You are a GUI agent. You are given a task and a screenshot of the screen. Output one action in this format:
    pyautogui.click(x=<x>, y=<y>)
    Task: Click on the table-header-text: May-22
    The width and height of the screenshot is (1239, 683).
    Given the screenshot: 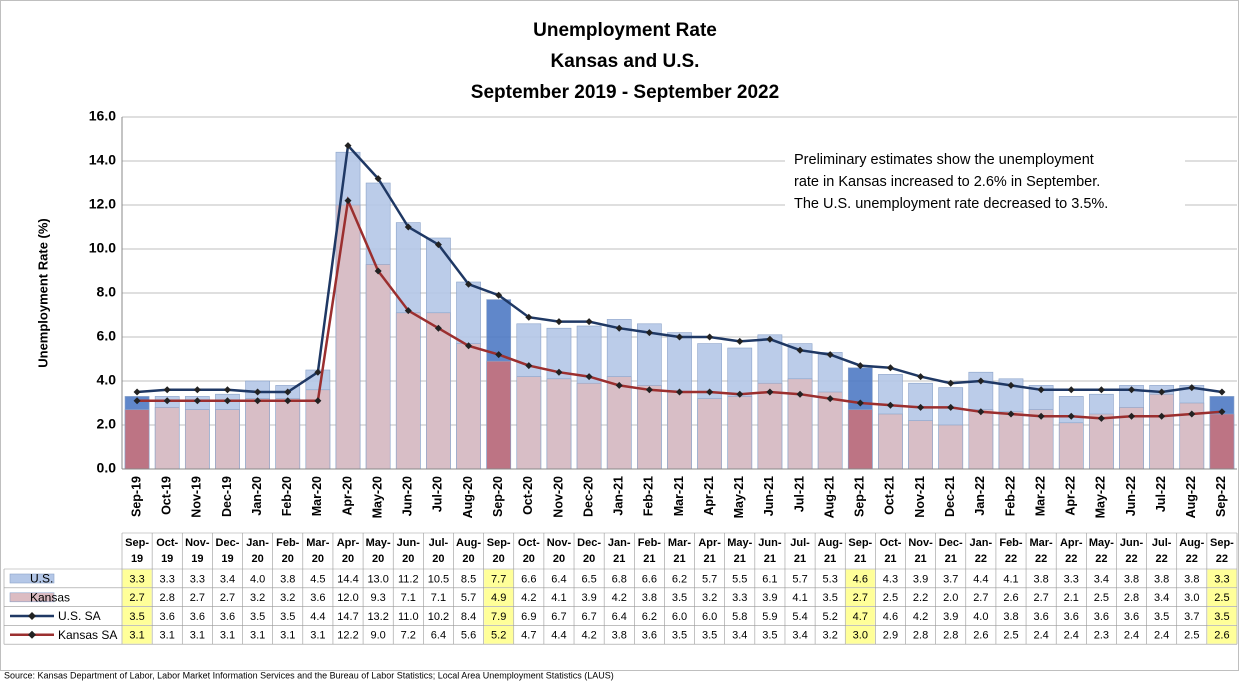 What is the action you would take?
    pyautogui.click(x=1101, y=551)
    